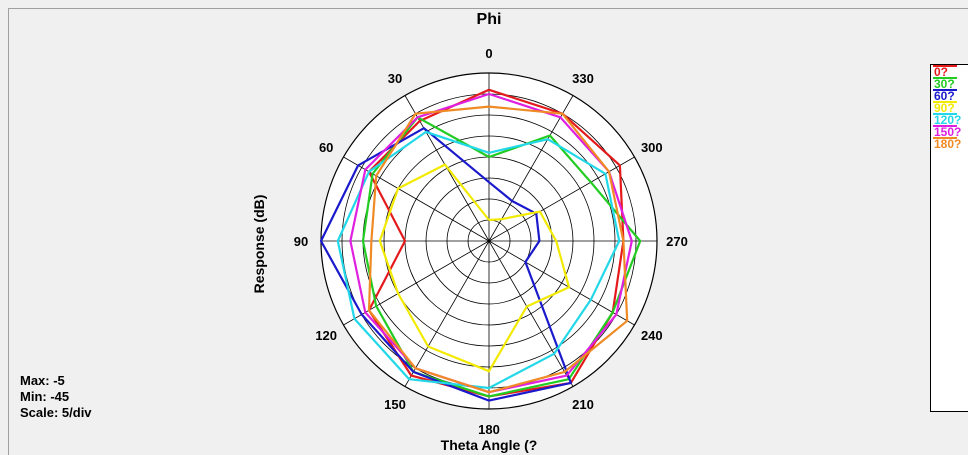  Describe the element at coordinates (259, 244) in the screenshot. I see `y-axis-title: Response (dB)` at that location.